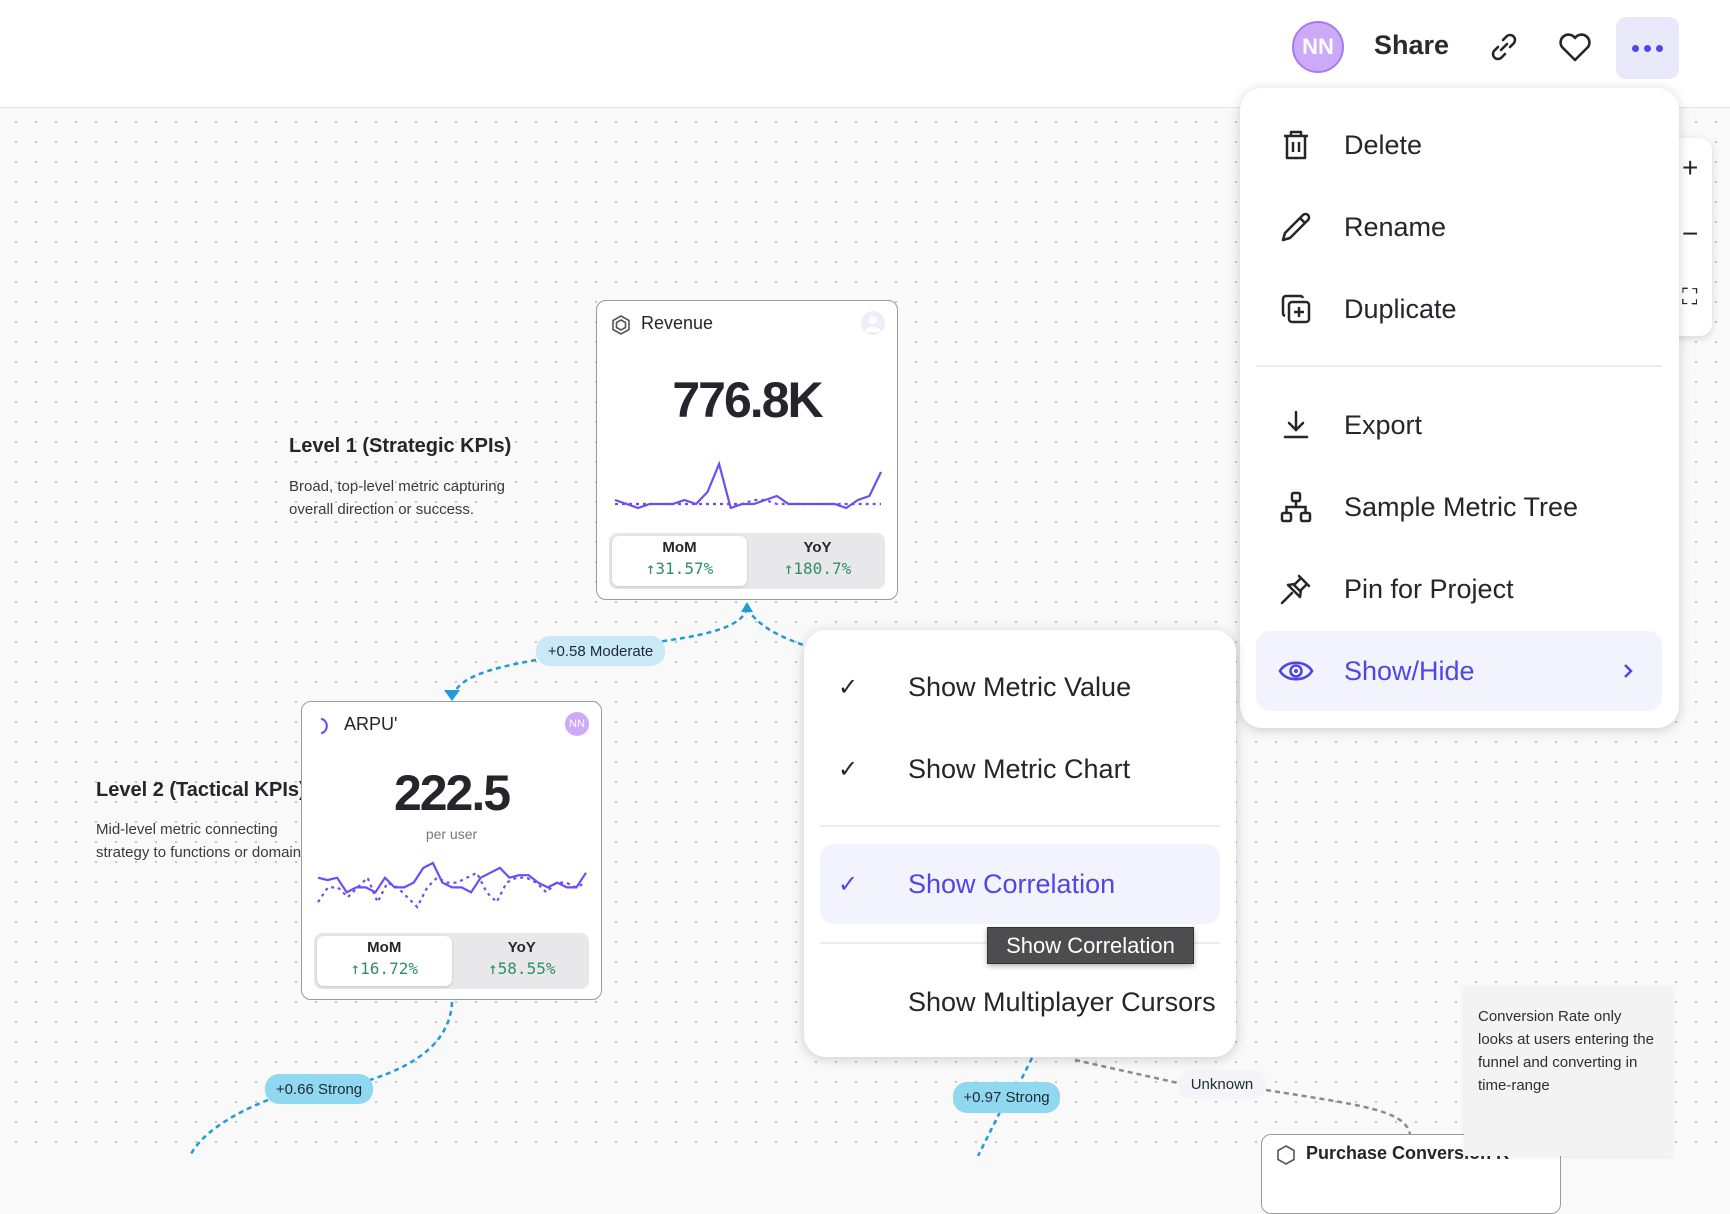 This screenshot has width=1730, height=1214. I want to click on metric-value: 222.5, so click(452, 793).